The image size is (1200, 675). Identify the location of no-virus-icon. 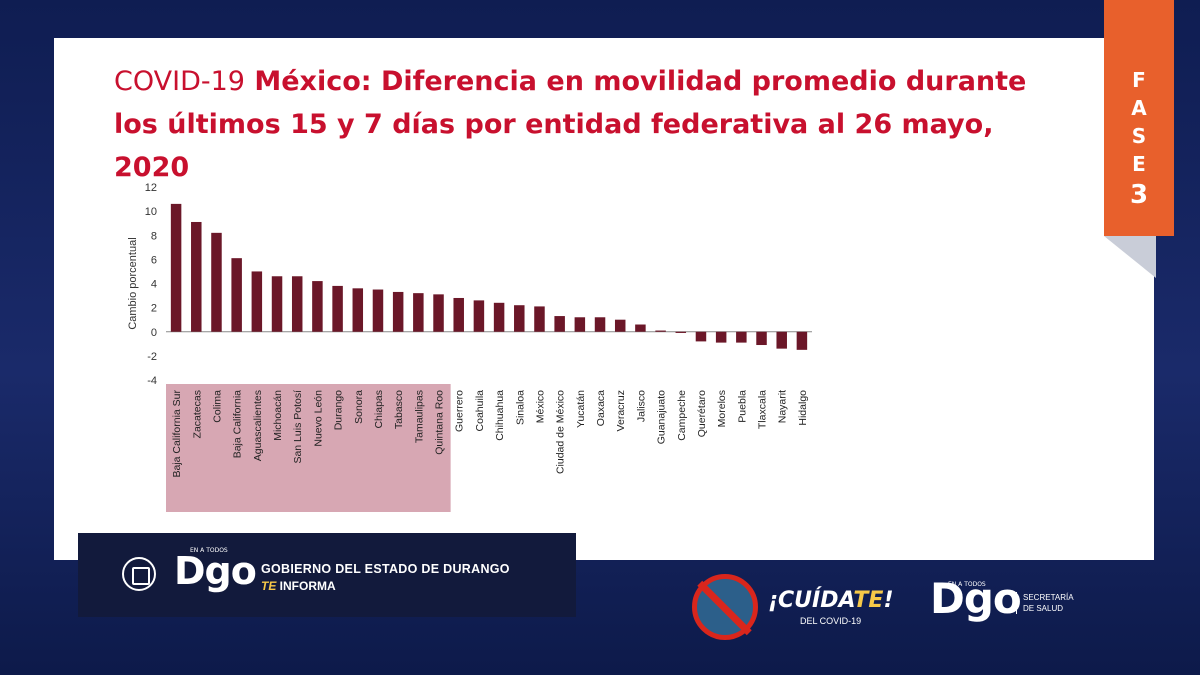
(725, 607).